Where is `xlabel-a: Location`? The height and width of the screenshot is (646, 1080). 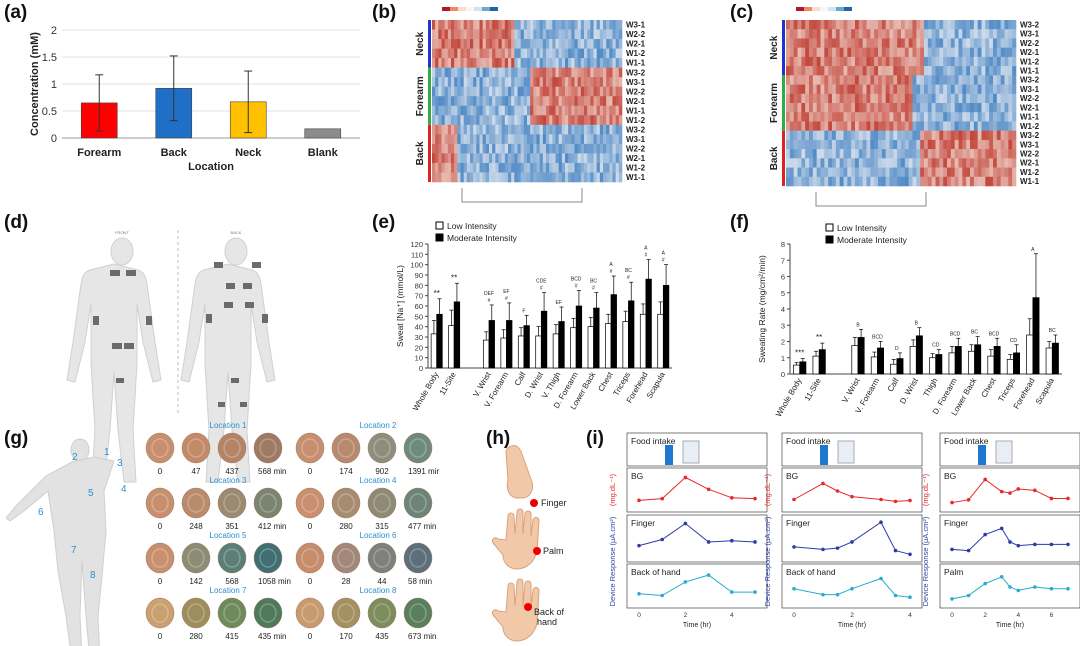
xlabel-a: Location is located at coordinates (211, 167).